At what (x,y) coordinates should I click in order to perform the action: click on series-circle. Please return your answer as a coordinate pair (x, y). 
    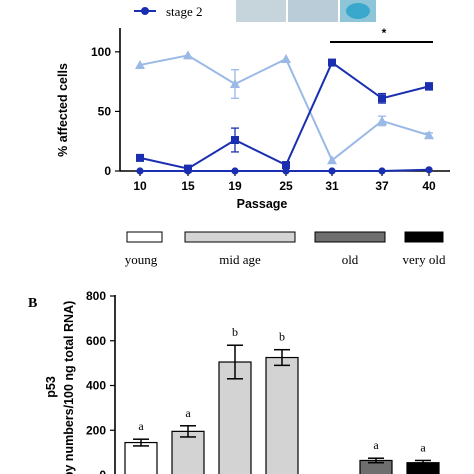
    Looking at the image, I should click on (284, 170).